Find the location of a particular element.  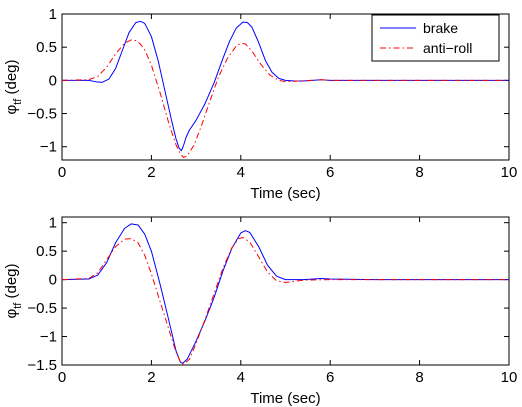

legend-box is located at coordinates (435, 38).